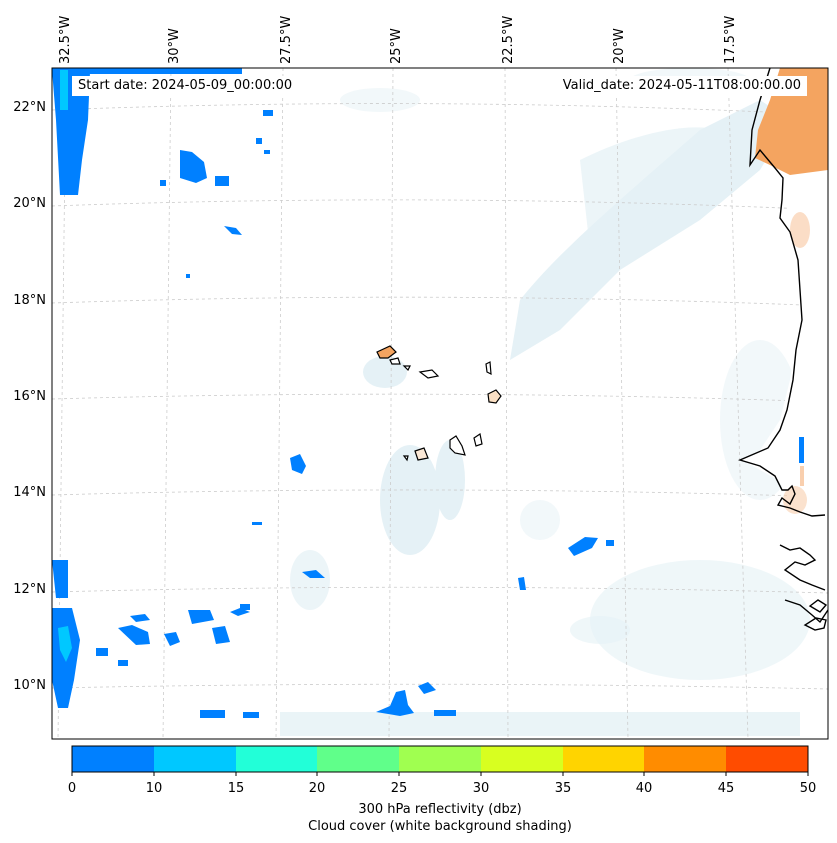  What do you see at coordinates (439, 809) in the screenshot?
I see `colorbar-label: 300 hPa reflectivity (dbz)` at bounding box center [439, 809].